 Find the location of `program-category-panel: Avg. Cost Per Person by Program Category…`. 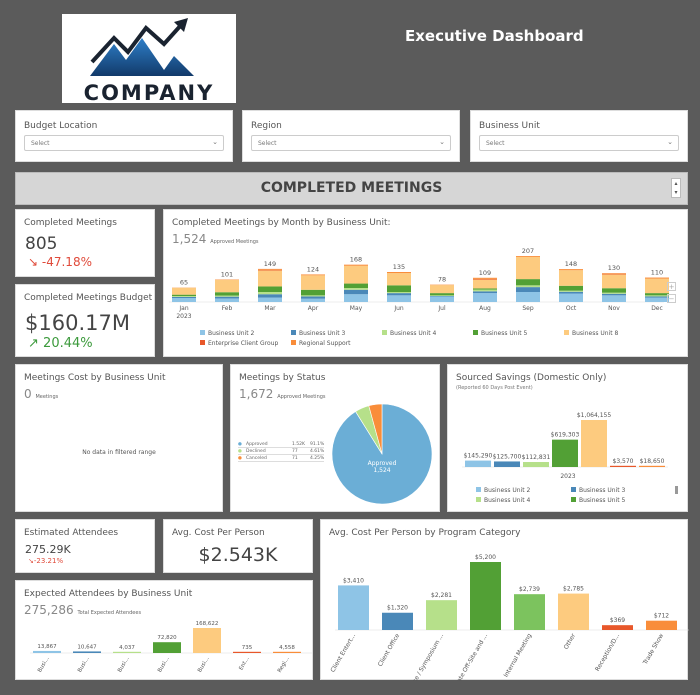

program-category-panel: Avg. Cost Per Person by Program Category… is located at coordinates (504, 600).